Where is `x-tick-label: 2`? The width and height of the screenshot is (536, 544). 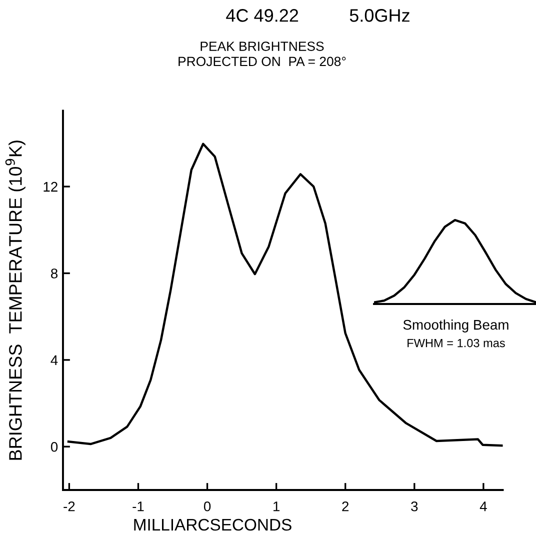
x-tick-label: 2 is located at coordinates (345, 506).